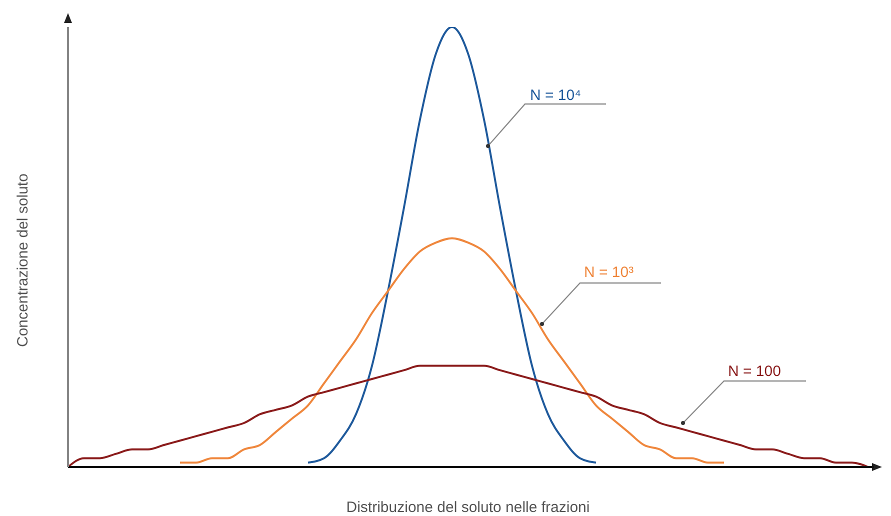 The image size is (891, 516). What do you see at coordinates (754, 371) in the screenshot?
I see `text: N = 100` at bounding box center [754, 371].